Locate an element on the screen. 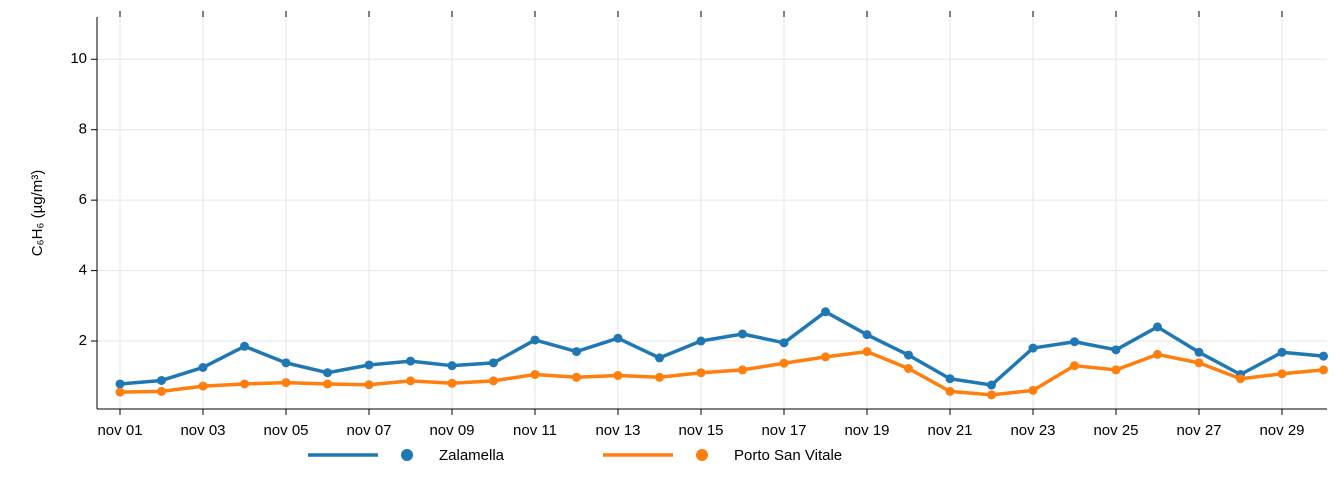 The height and width of the screenshot is (492, 1336). legend-label: Porto San Vitale is located at coordinates (788, 455).